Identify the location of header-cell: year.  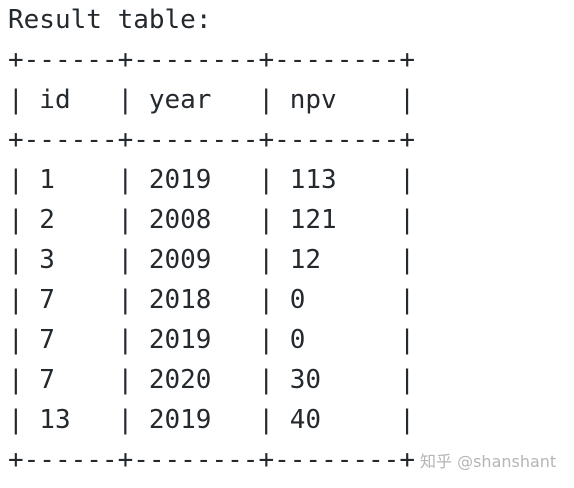
(180, 100).